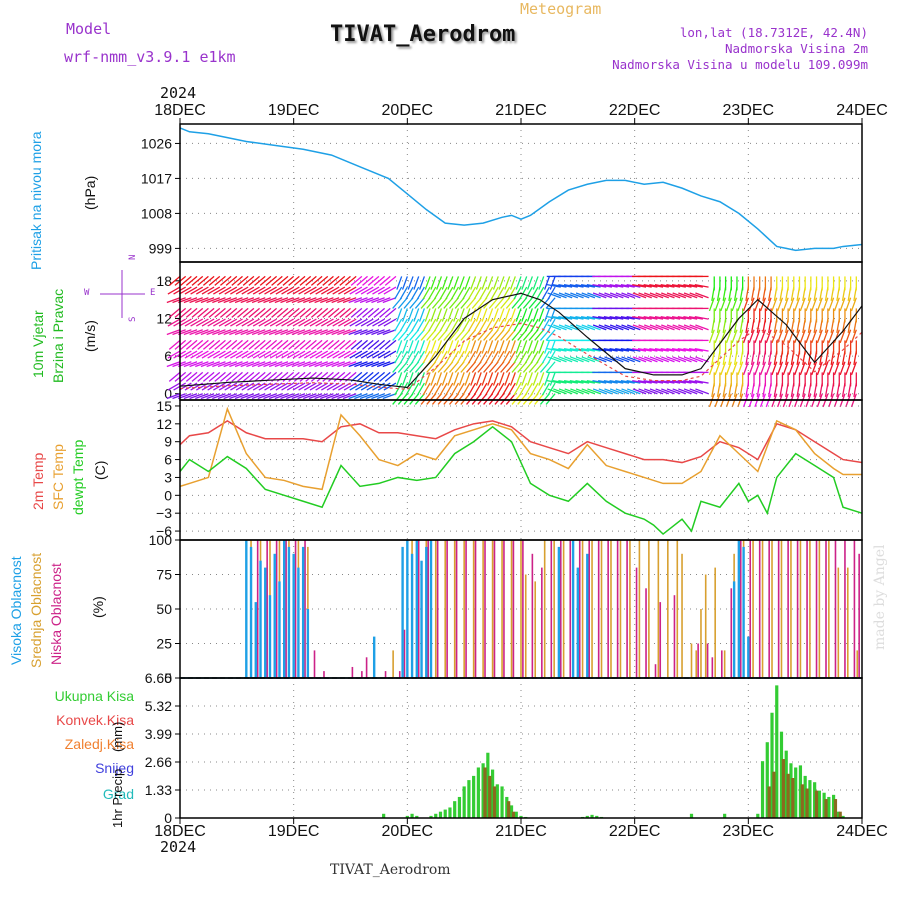 This screenshot has width=900, height=900. What do you see at coordinates (294, 831) in the screenshot?
I see `x-tick-label-bottom: 19DEC` at bounding box center [294, 831].